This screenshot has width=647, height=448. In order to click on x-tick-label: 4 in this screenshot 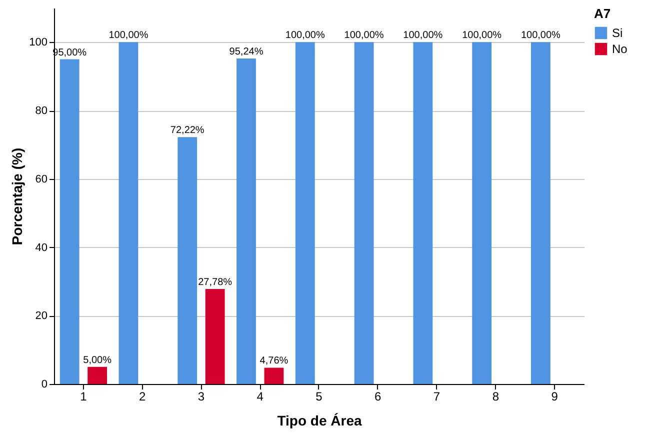, I will do `click(260, 397)`.